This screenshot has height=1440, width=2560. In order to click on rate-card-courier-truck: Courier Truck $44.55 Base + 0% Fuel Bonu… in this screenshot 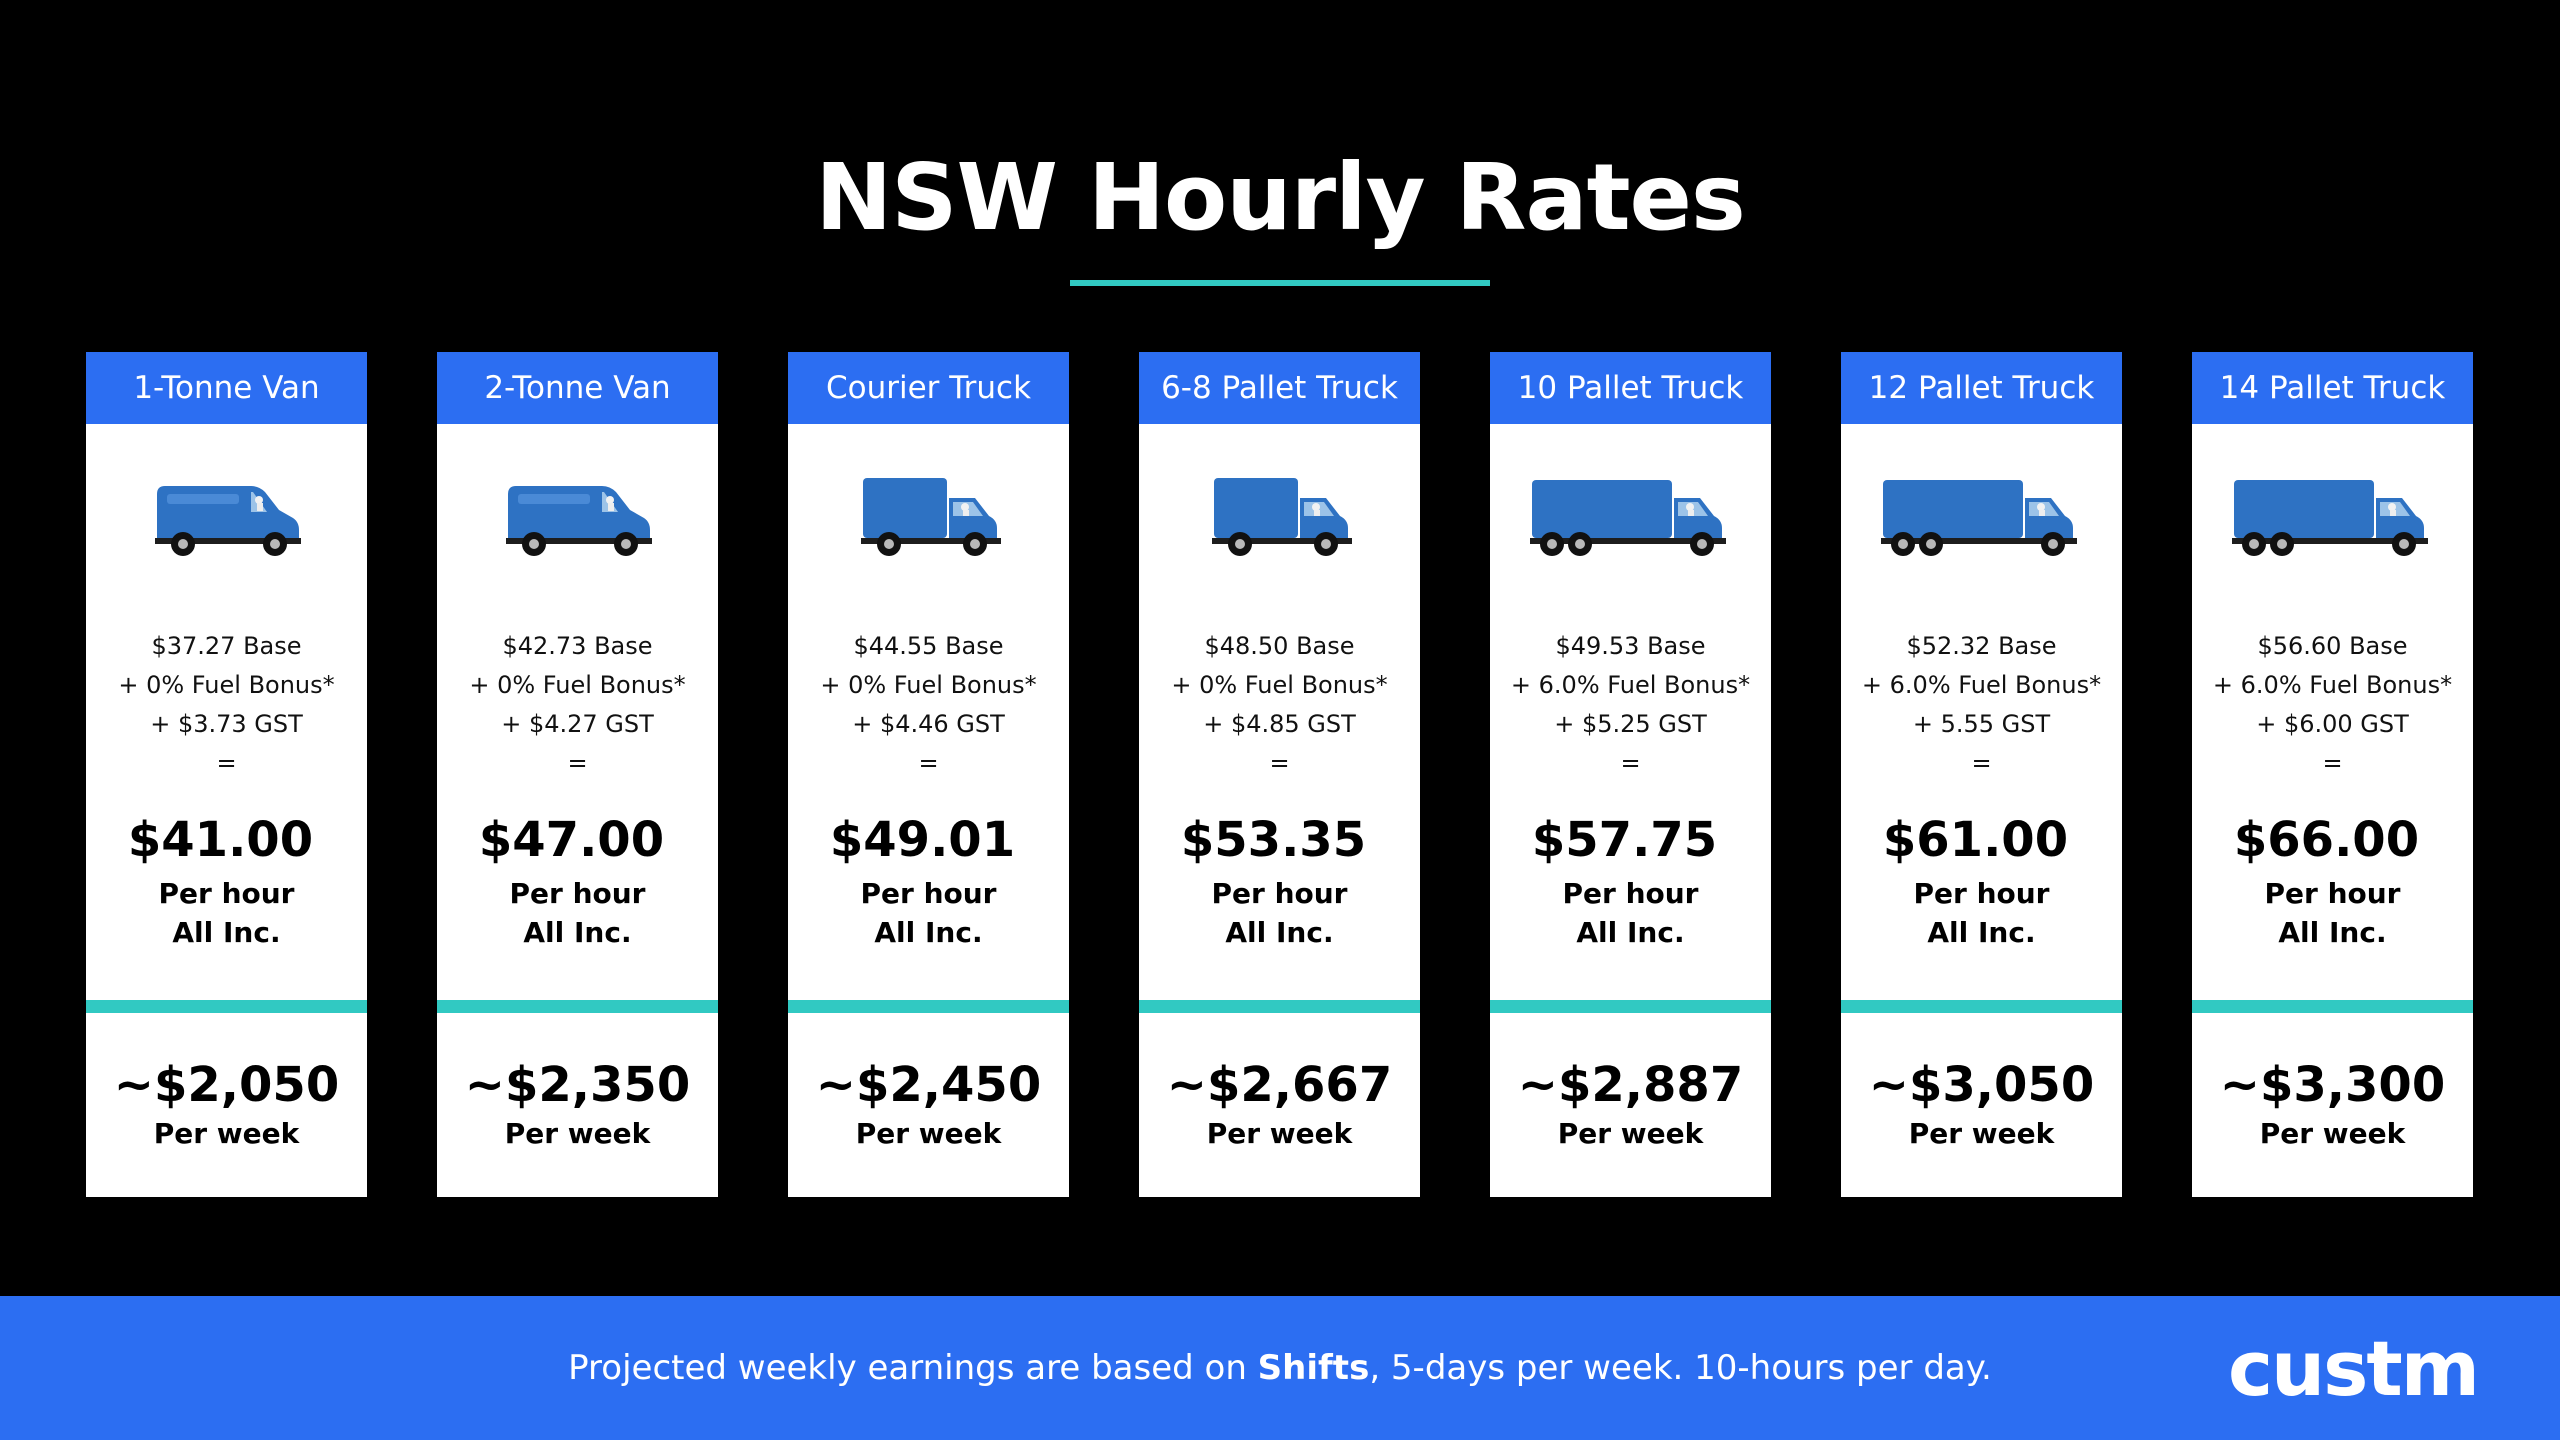, I will do `click(928, 774)`.